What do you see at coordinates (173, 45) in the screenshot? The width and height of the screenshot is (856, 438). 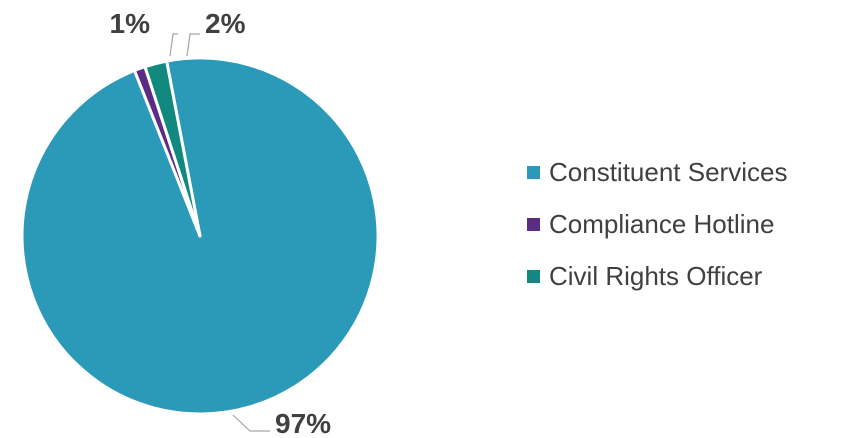 I see `leader-line-compliance-hotline` at bounding box center [173, 45].